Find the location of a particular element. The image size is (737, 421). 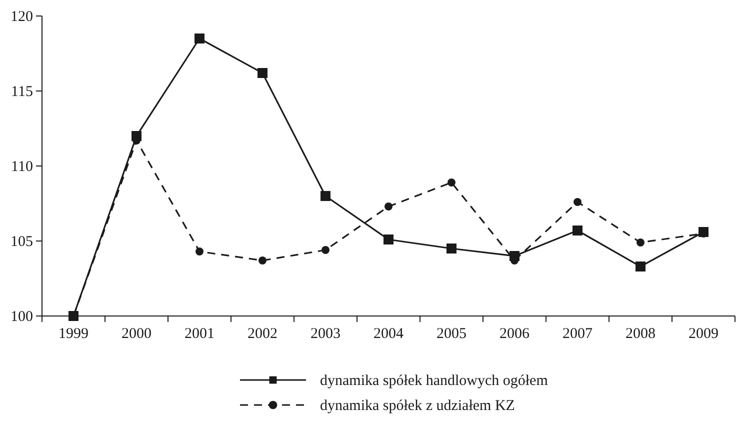

y-tick-label: 115 is located at coordinates (22, 92).